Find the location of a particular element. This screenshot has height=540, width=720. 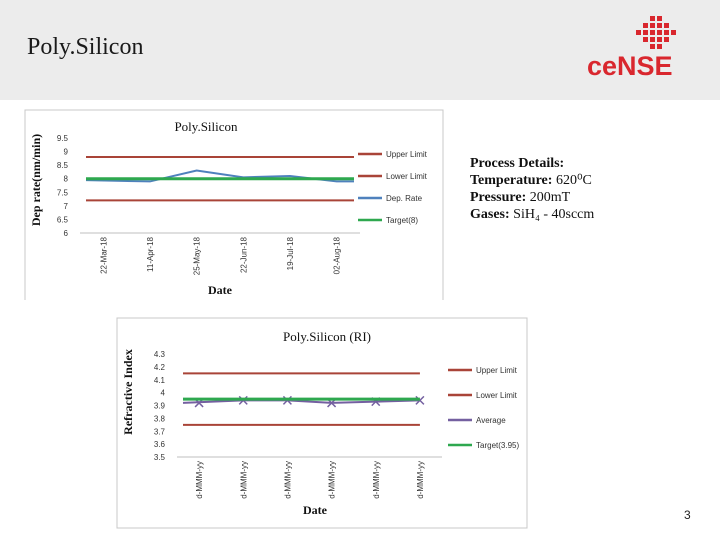

chart-title: Poly.Silicon (RI) is located at coordinates (327, 336).